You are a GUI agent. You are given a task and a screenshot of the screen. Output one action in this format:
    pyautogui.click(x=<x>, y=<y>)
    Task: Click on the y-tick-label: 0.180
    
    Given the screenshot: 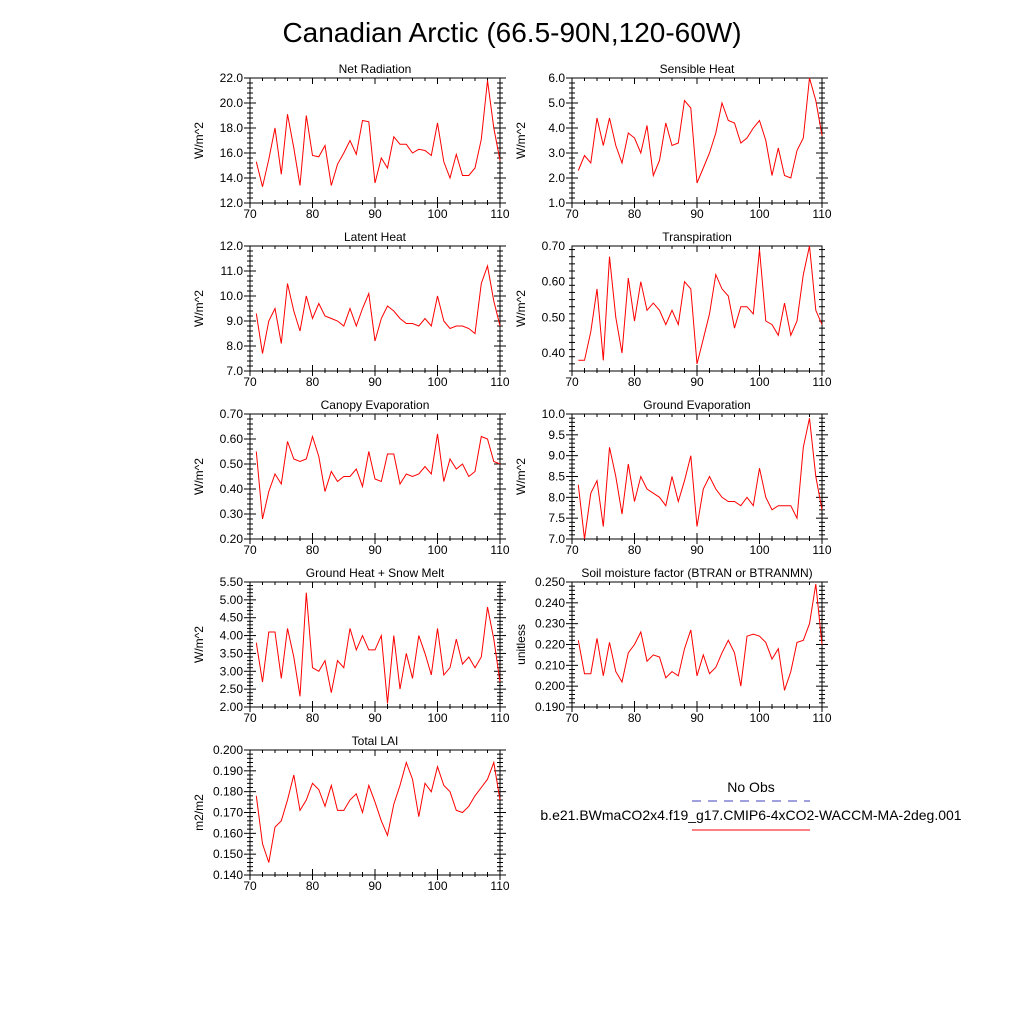 What is the action you would take?
    pyautogui.click(x=228, y=792)
    